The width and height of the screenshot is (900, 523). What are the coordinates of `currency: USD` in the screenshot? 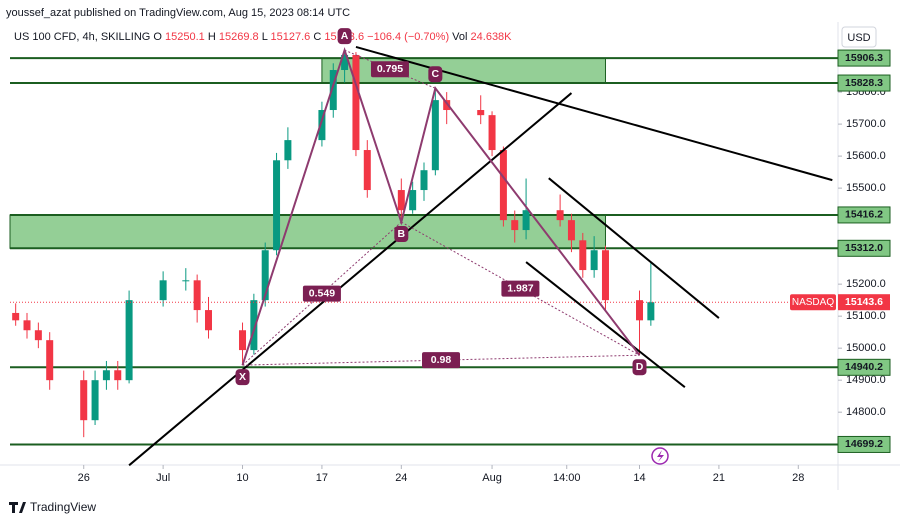 It's located at (858, 38).